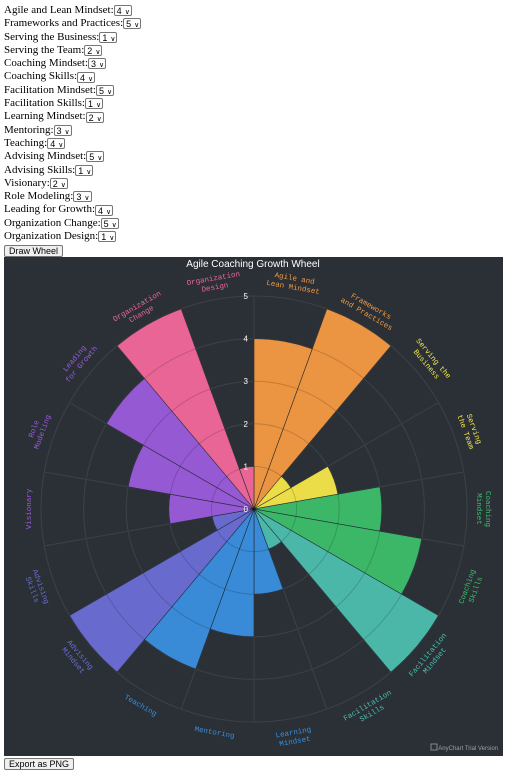 This screenshot has width=512, height=774. Describe the element at coordinates (40, 169) in the screenshot. I see `rating-label: Advising Skills:` at that location.